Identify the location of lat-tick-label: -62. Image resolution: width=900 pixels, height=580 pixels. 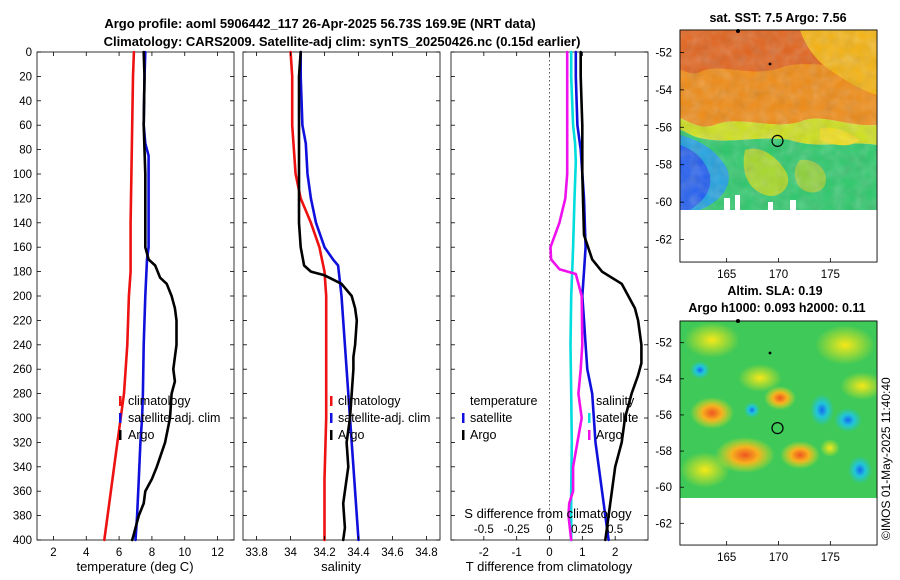
(663, 241).